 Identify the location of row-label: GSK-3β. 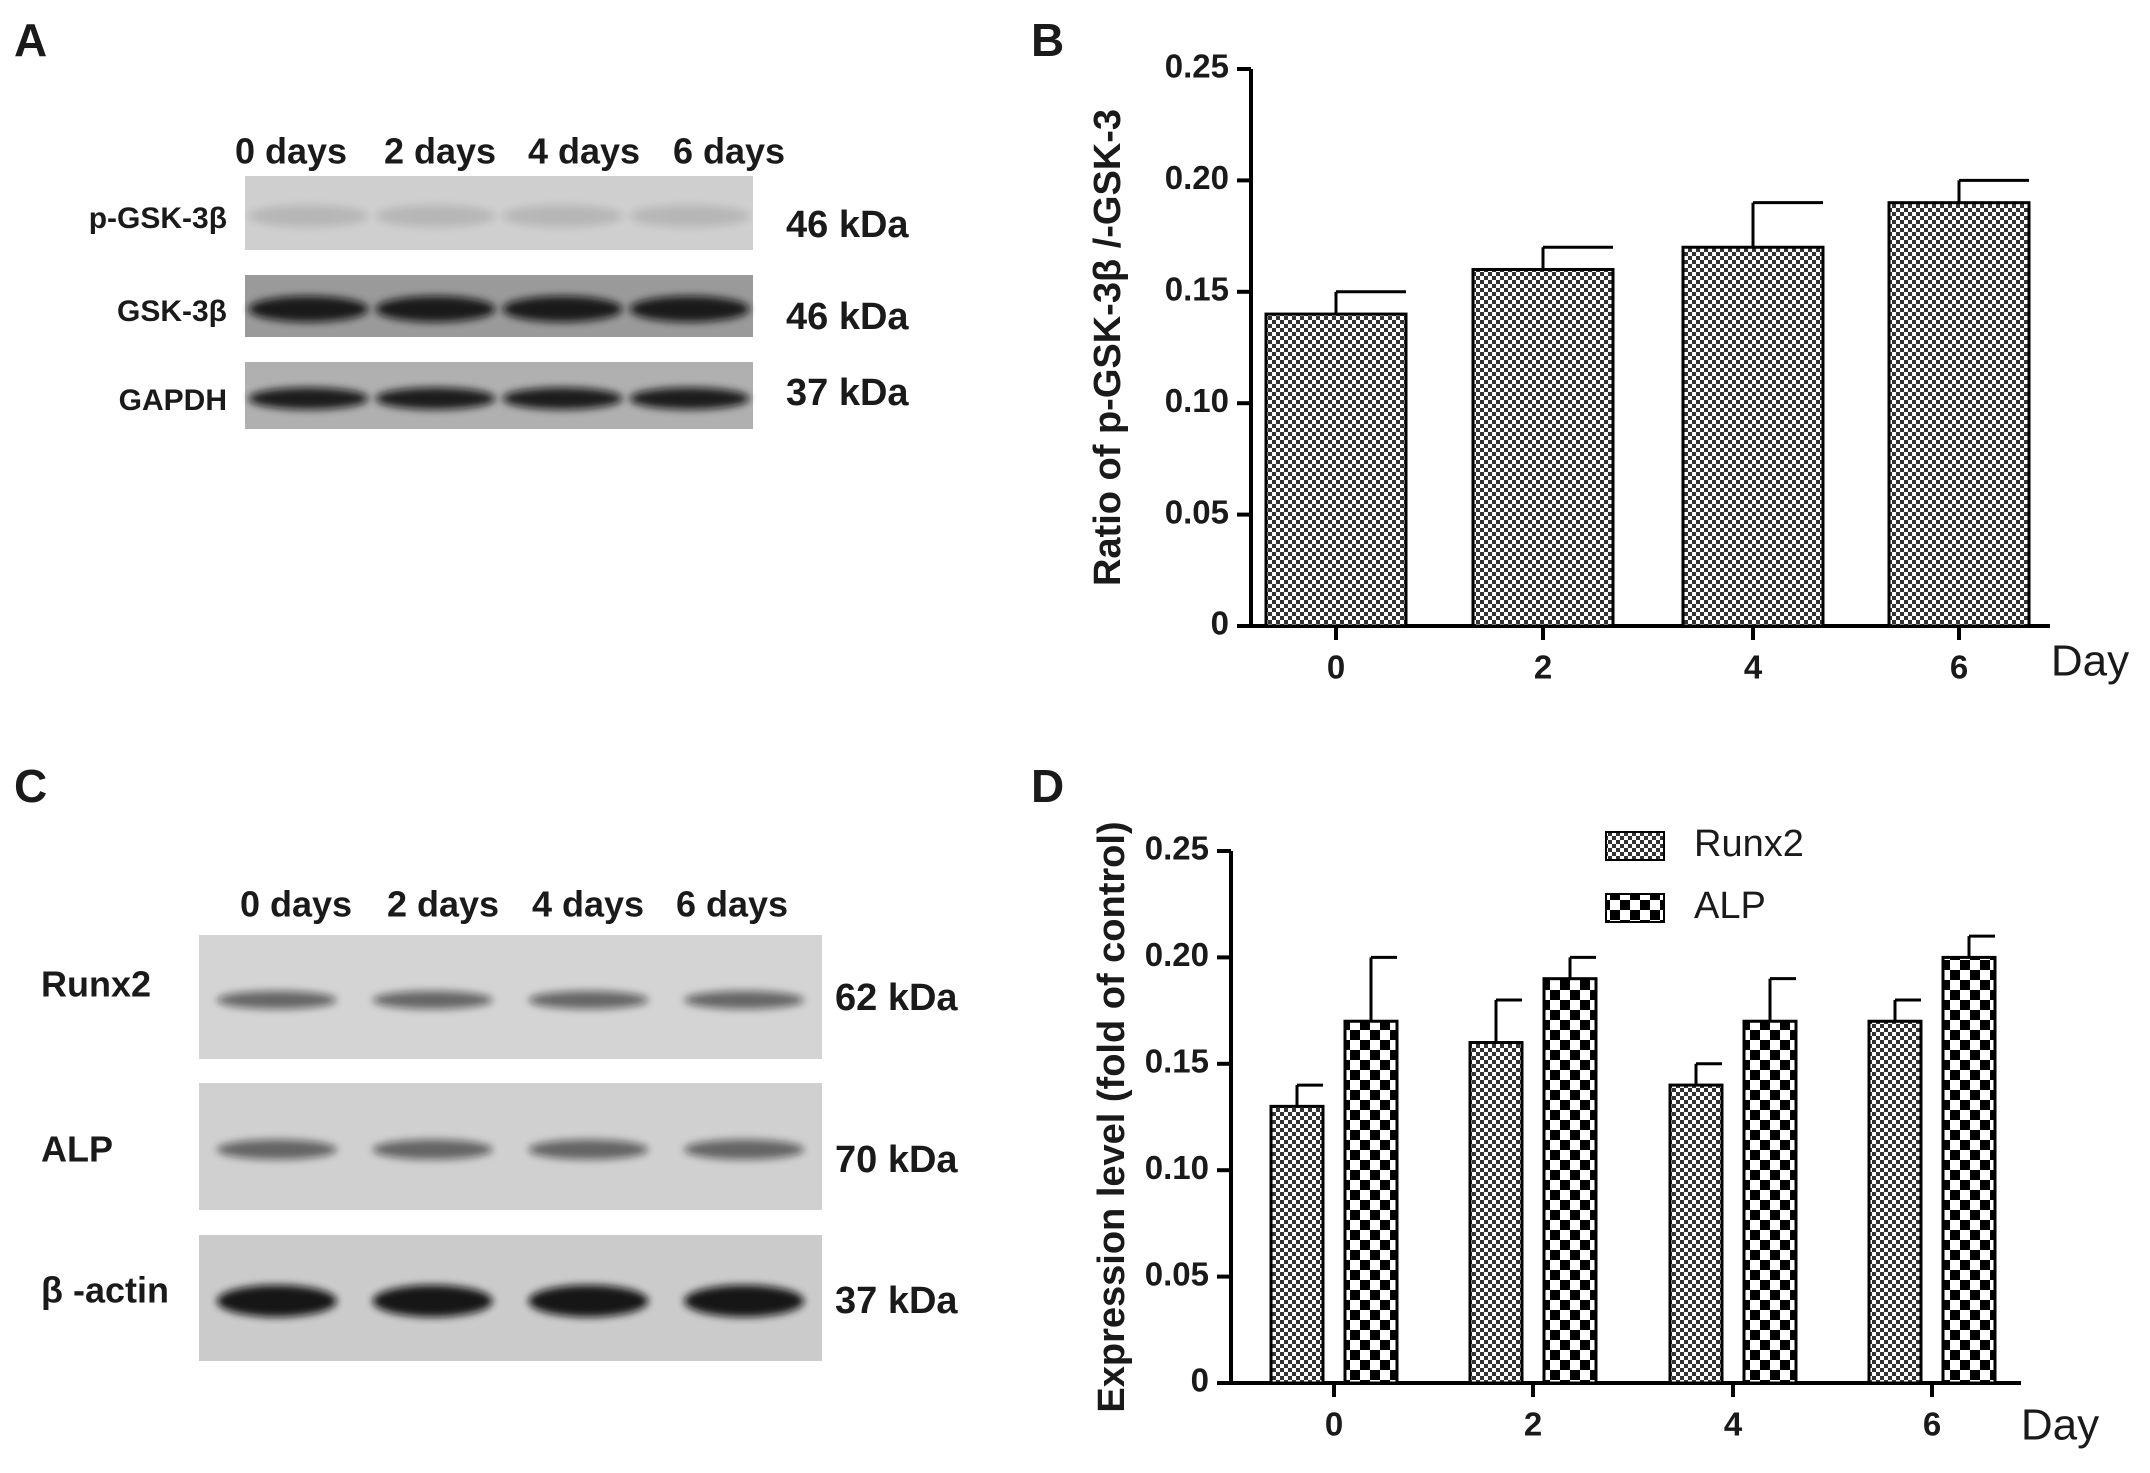
(172, 311).